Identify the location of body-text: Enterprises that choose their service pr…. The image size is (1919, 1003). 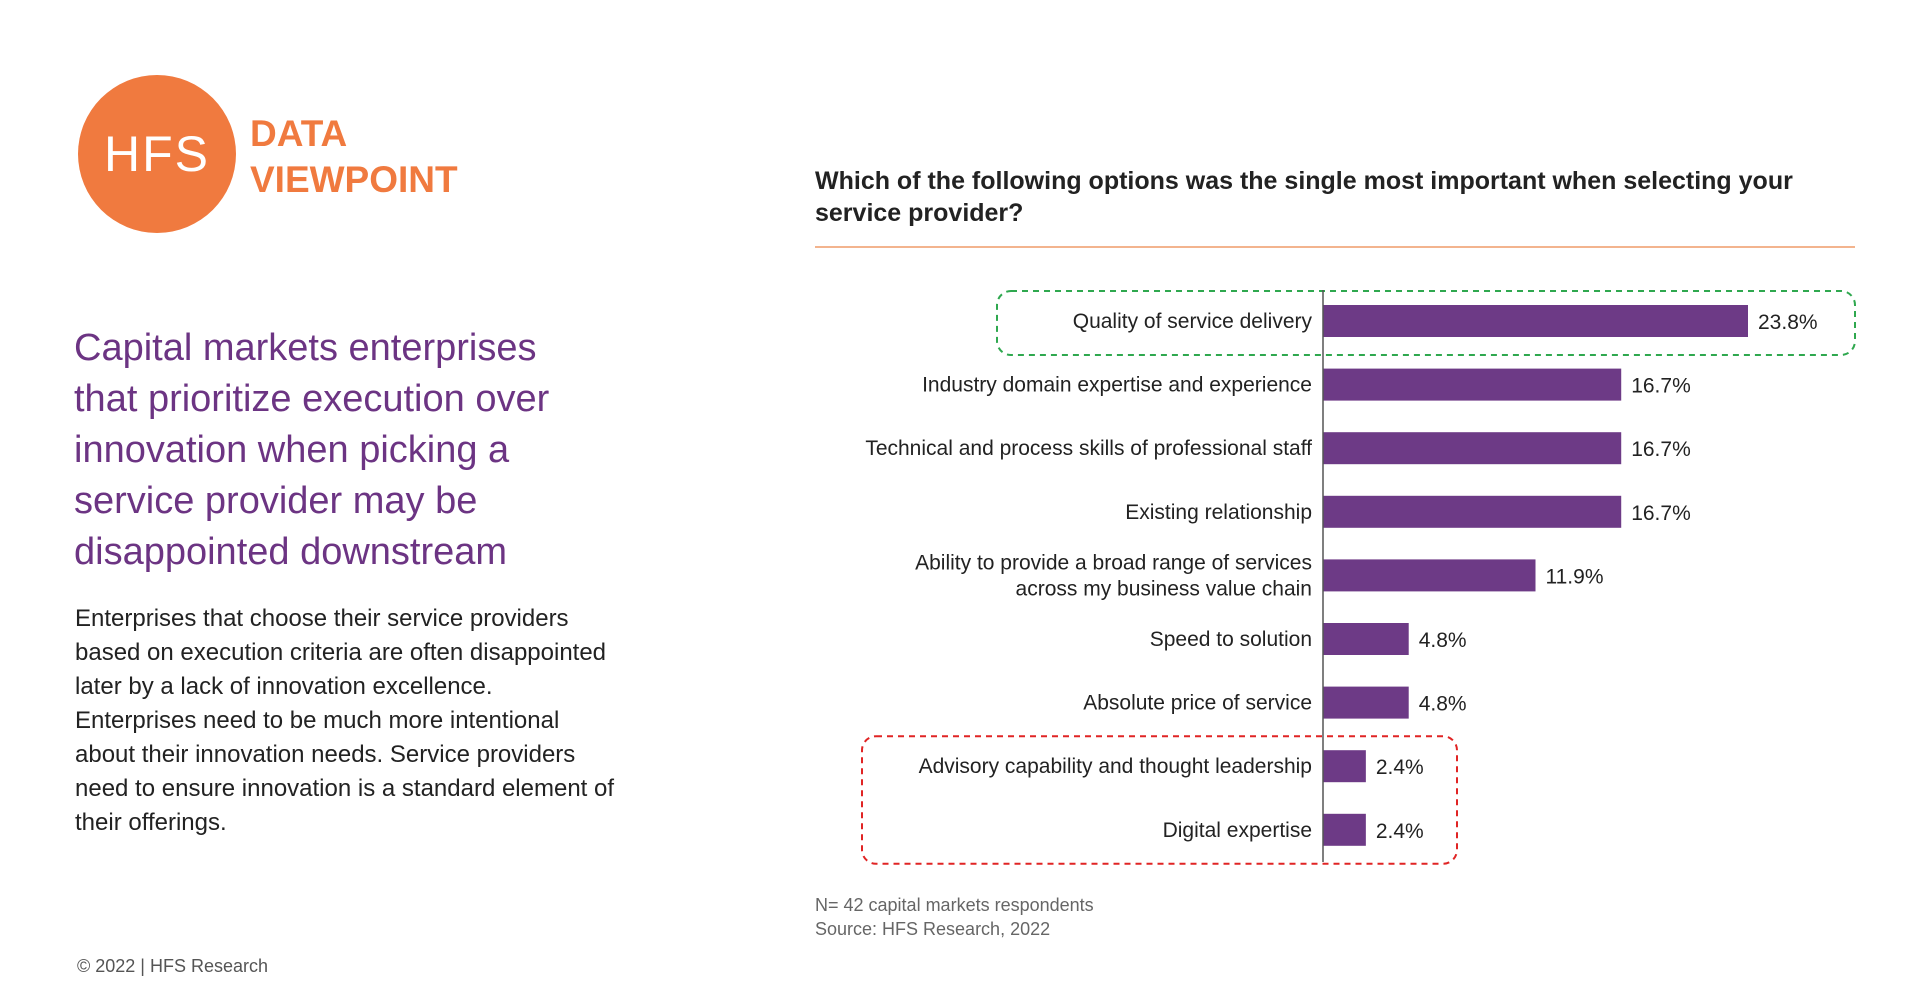
(345, 720).